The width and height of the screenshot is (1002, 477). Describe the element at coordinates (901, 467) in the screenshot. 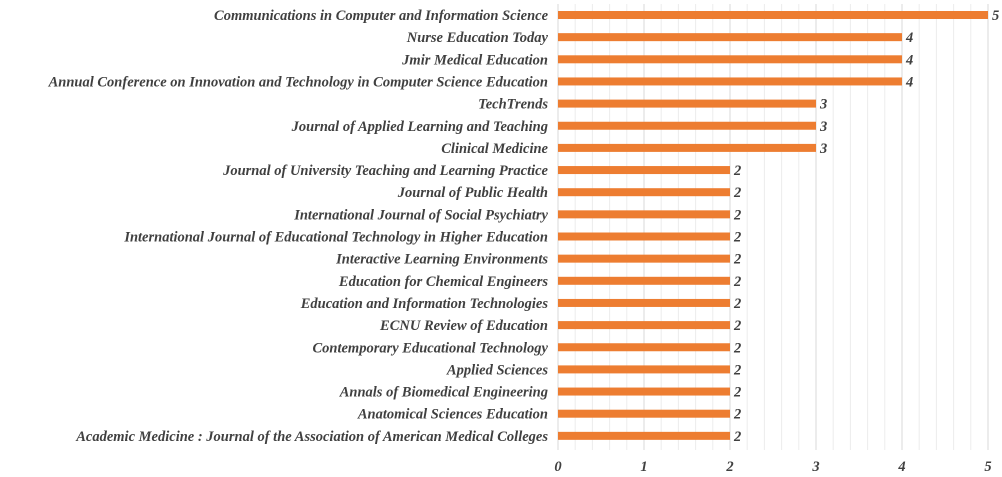

I see `x-tick-label: 4` at that location.